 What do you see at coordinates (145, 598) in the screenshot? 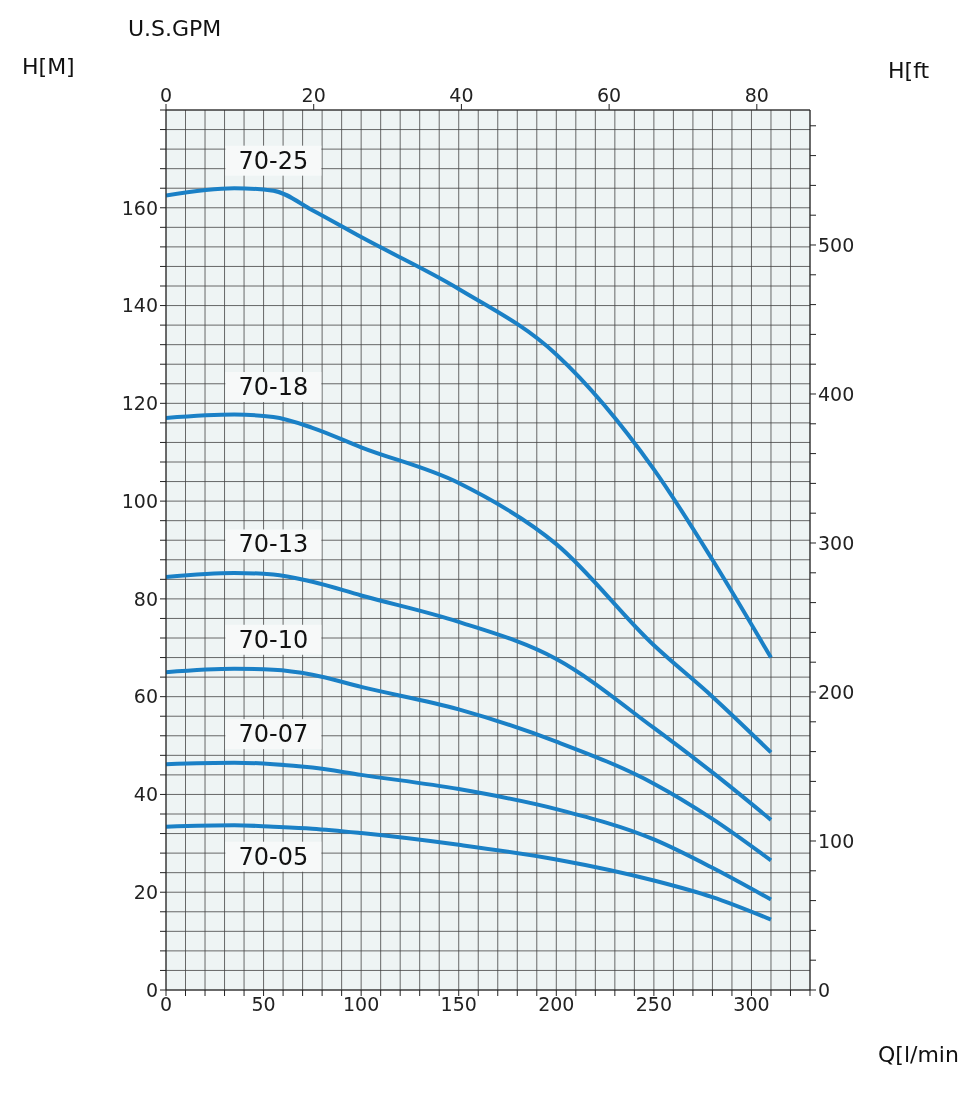
I see `y-tick-label: 80` at bounding box center [145, 598].